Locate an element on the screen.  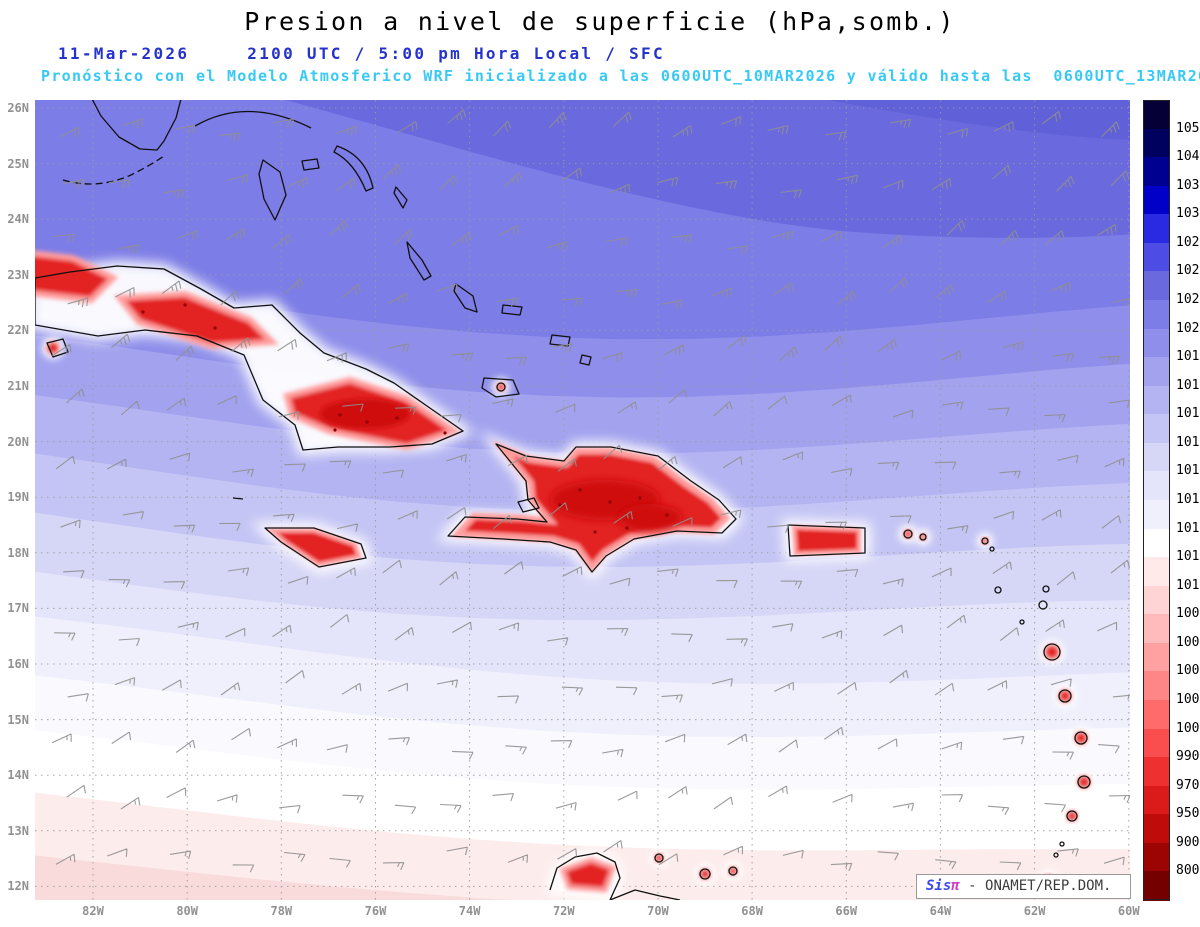
colorbar-level-label: 1002 is located at coordinates (1188, 699).